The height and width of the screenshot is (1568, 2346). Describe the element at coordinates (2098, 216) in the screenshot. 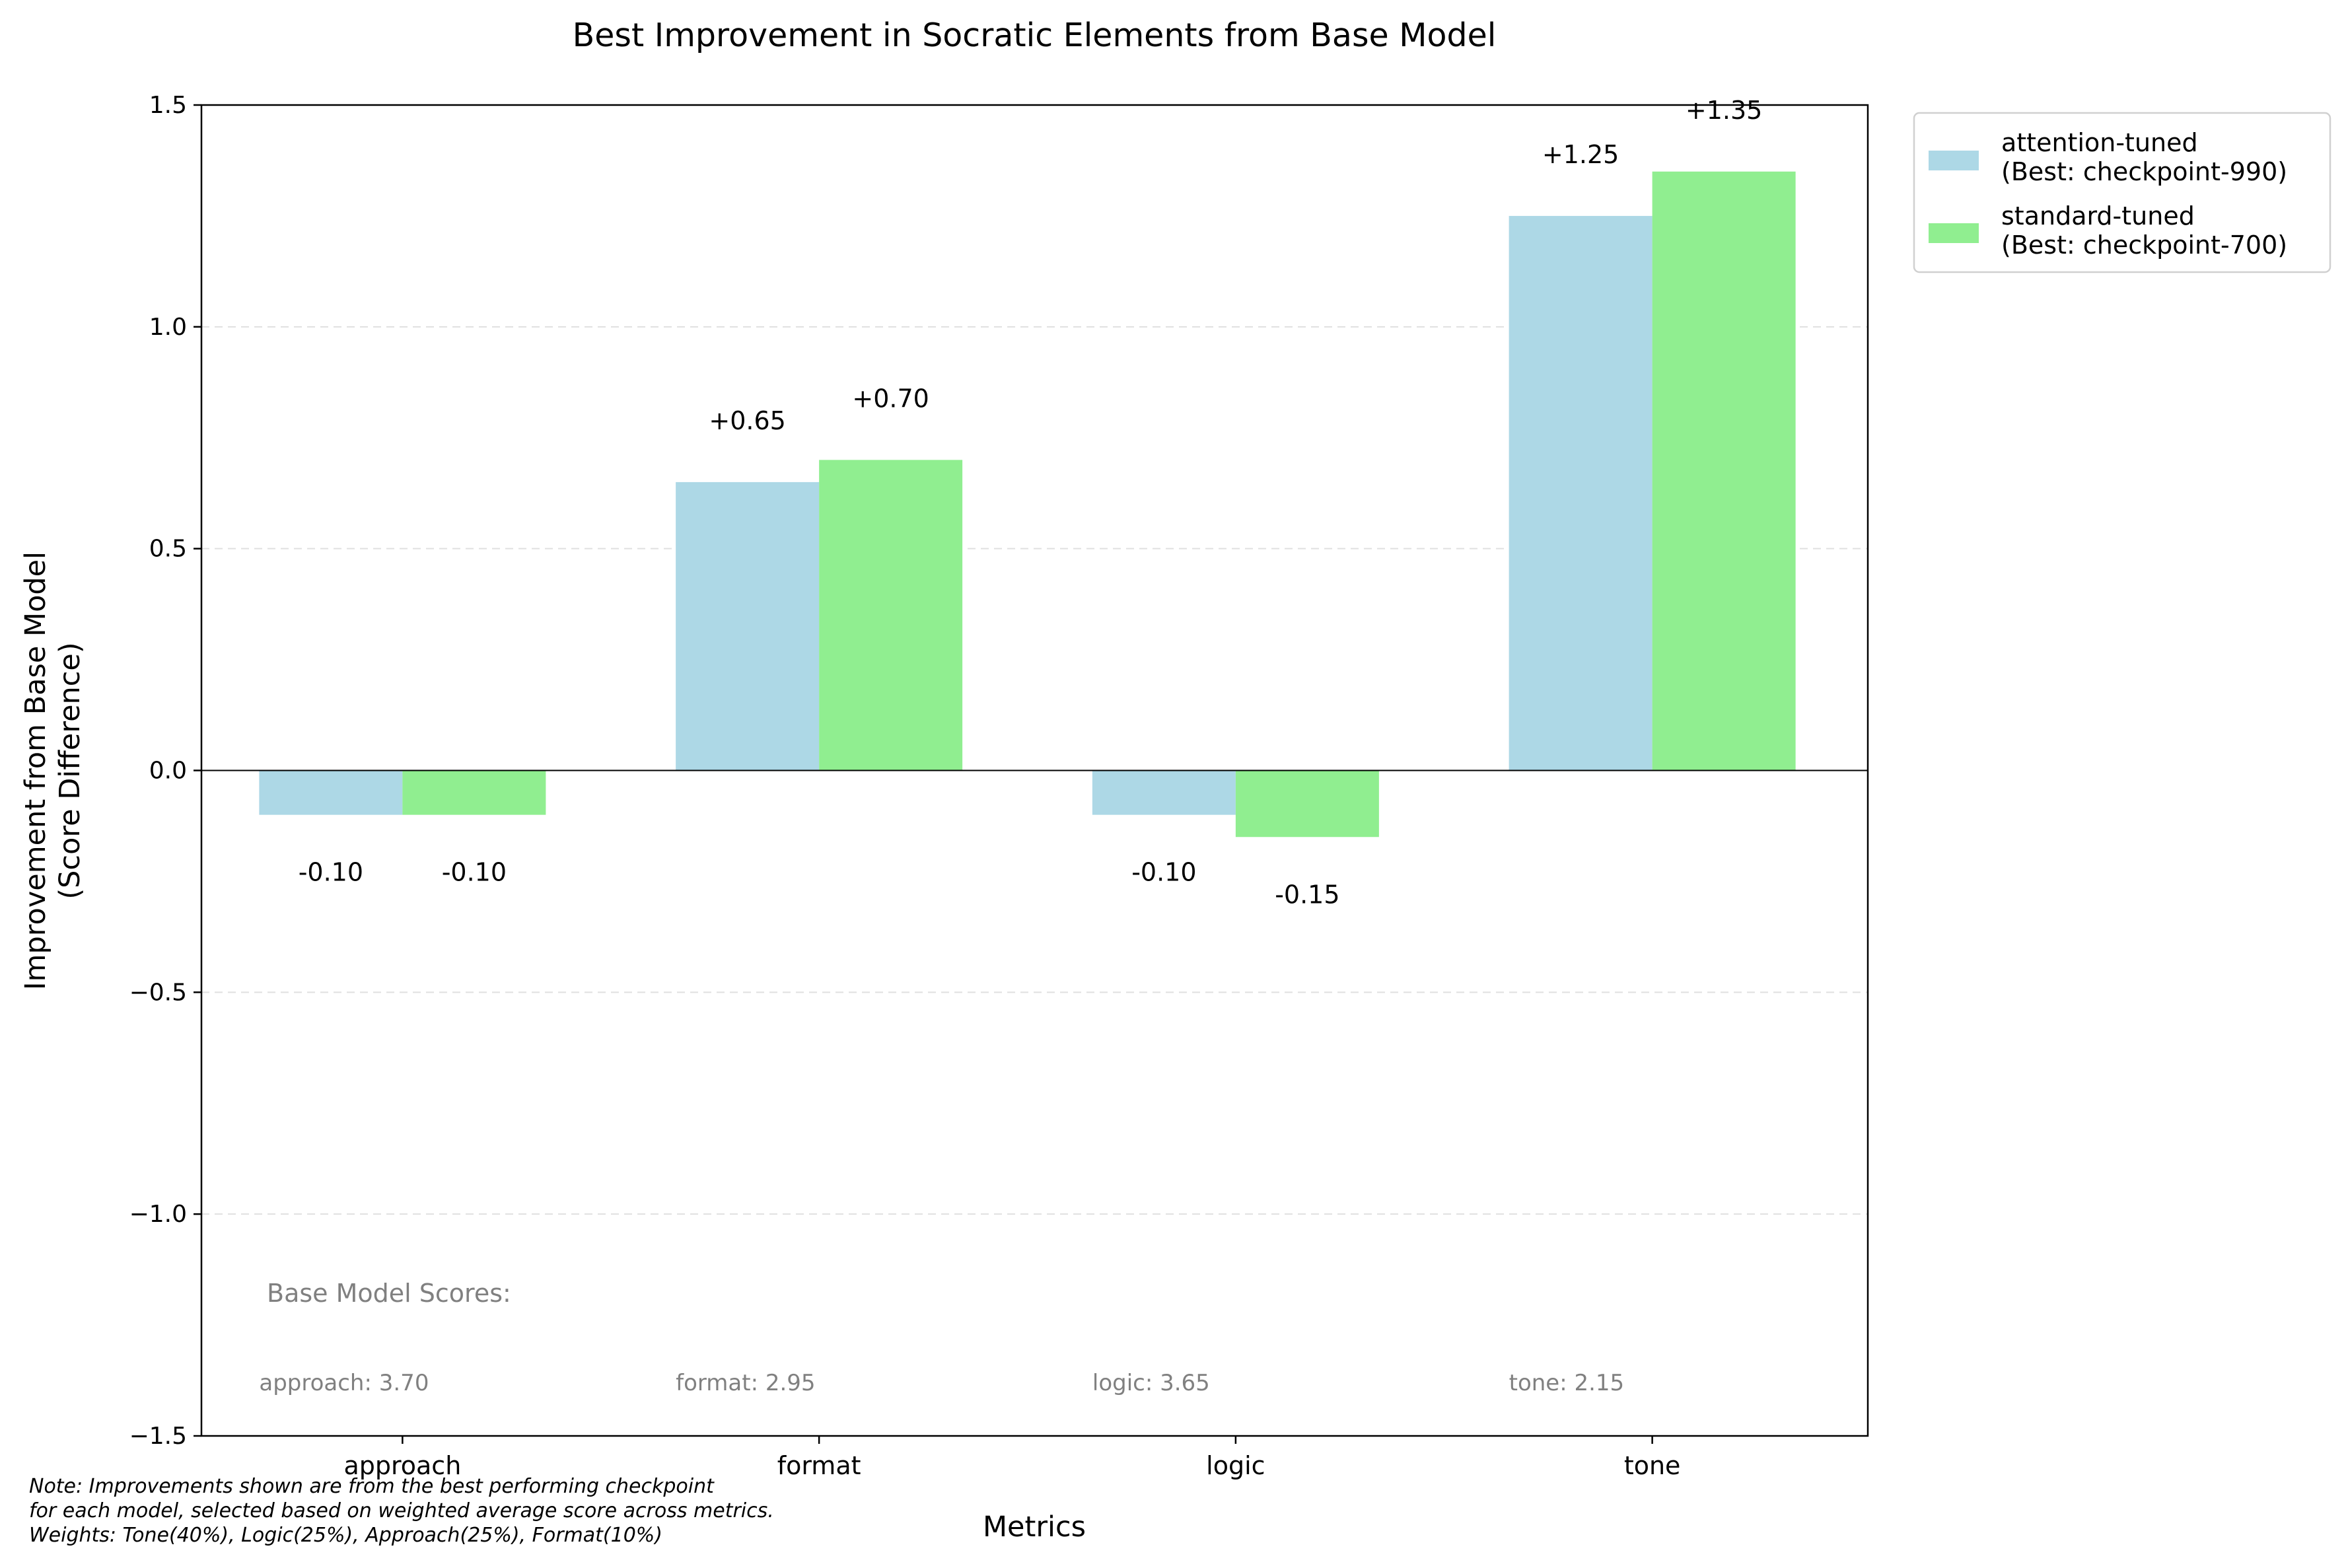

I see `legend-label-standard-tuned-line1: standard-tuned` at that location.